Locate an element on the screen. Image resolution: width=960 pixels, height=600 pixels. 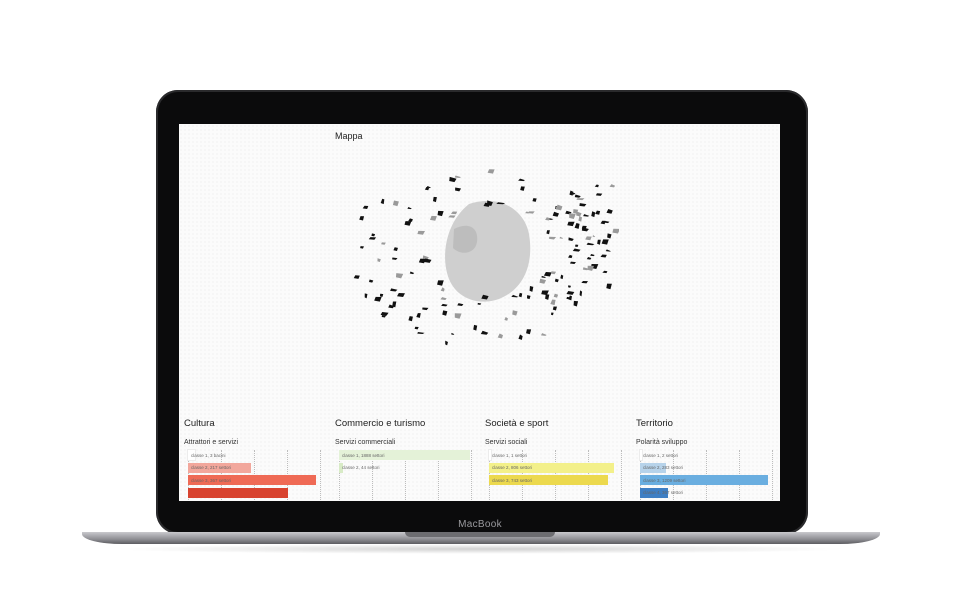
section-title: Territorio is located at coordinates (654, 423).